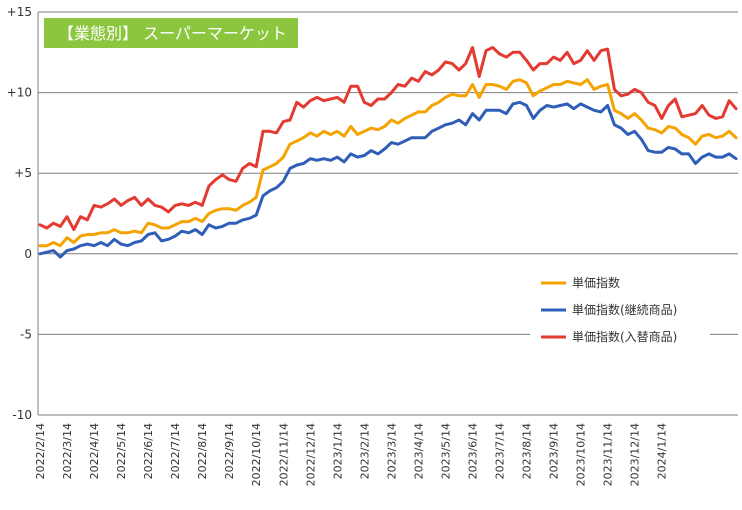 Image resolution: width=742 pixels, height=510 pixels. I want to click on x-tick-label: 2023/10/14, so click(581, 454).